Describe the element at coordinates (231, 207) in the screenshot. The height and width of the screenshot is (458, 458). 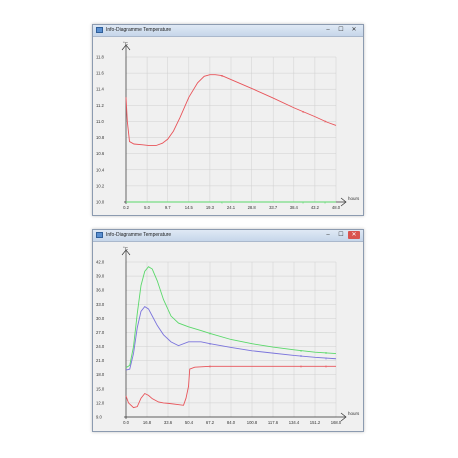
I see `x-tick-label: 24.1` at that location.